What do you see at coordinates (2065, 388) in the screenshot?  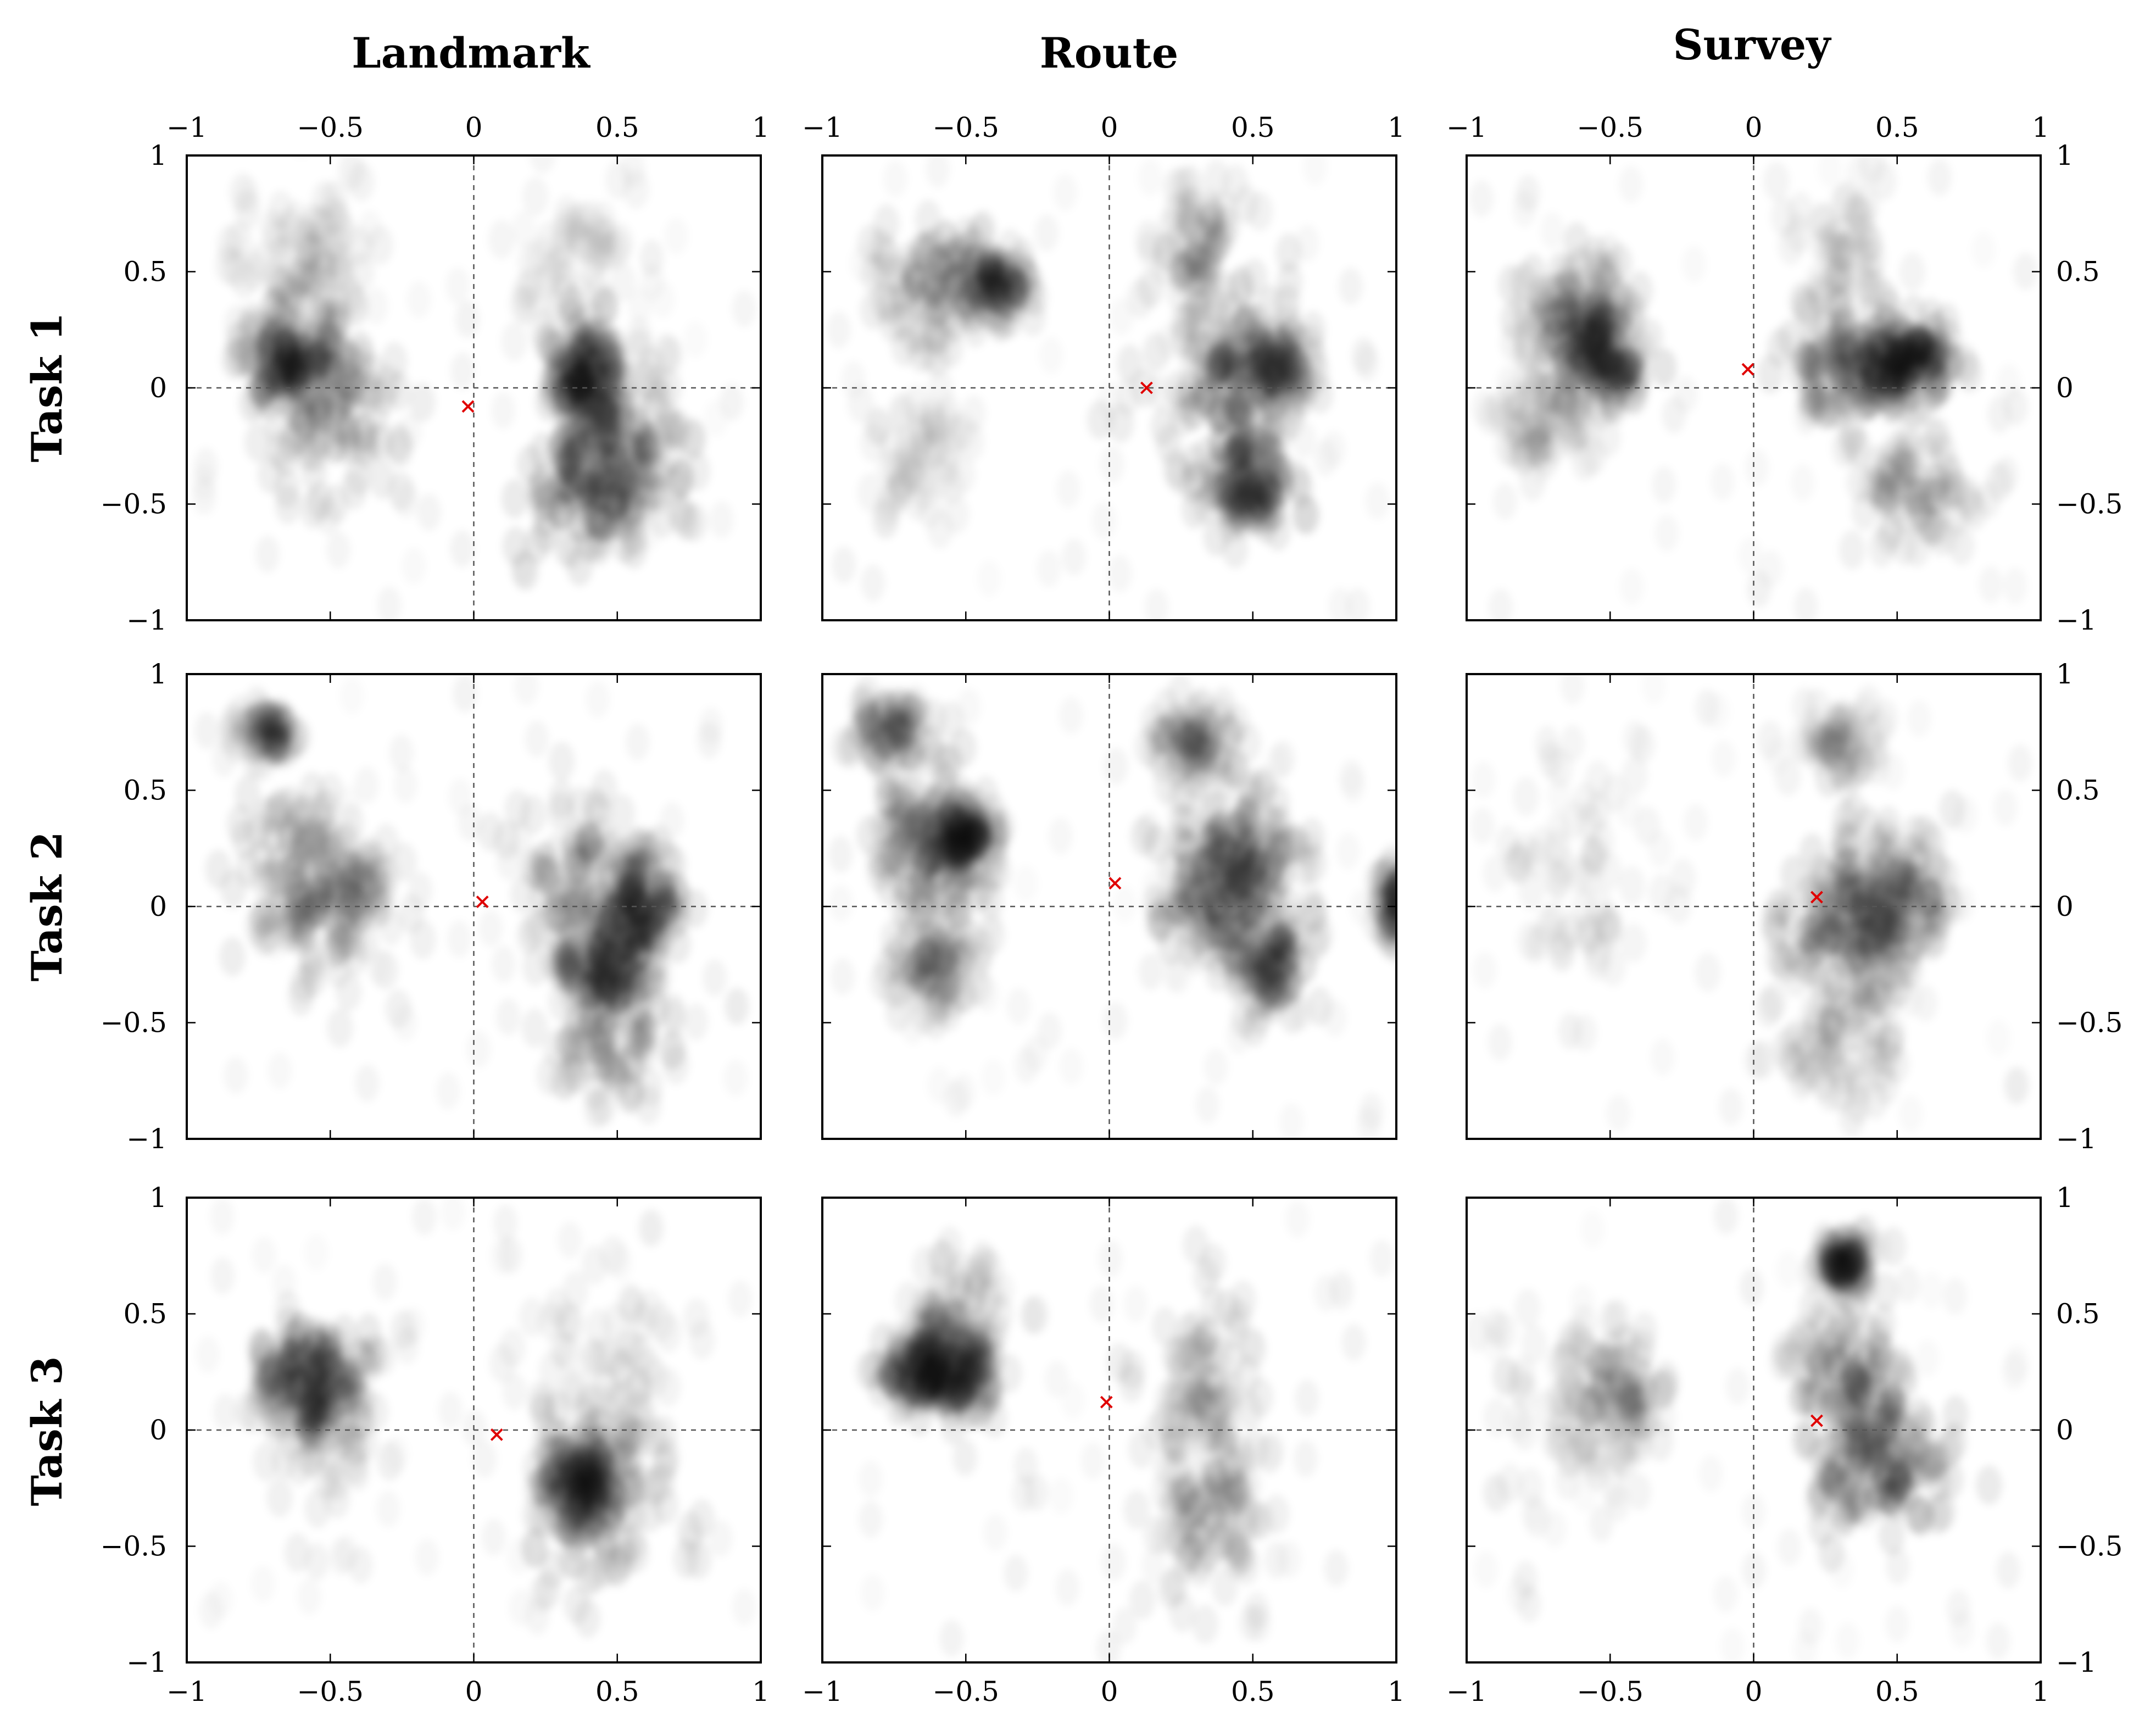 I see `y-tick-label: 0` at bounding box center [2065, 388].